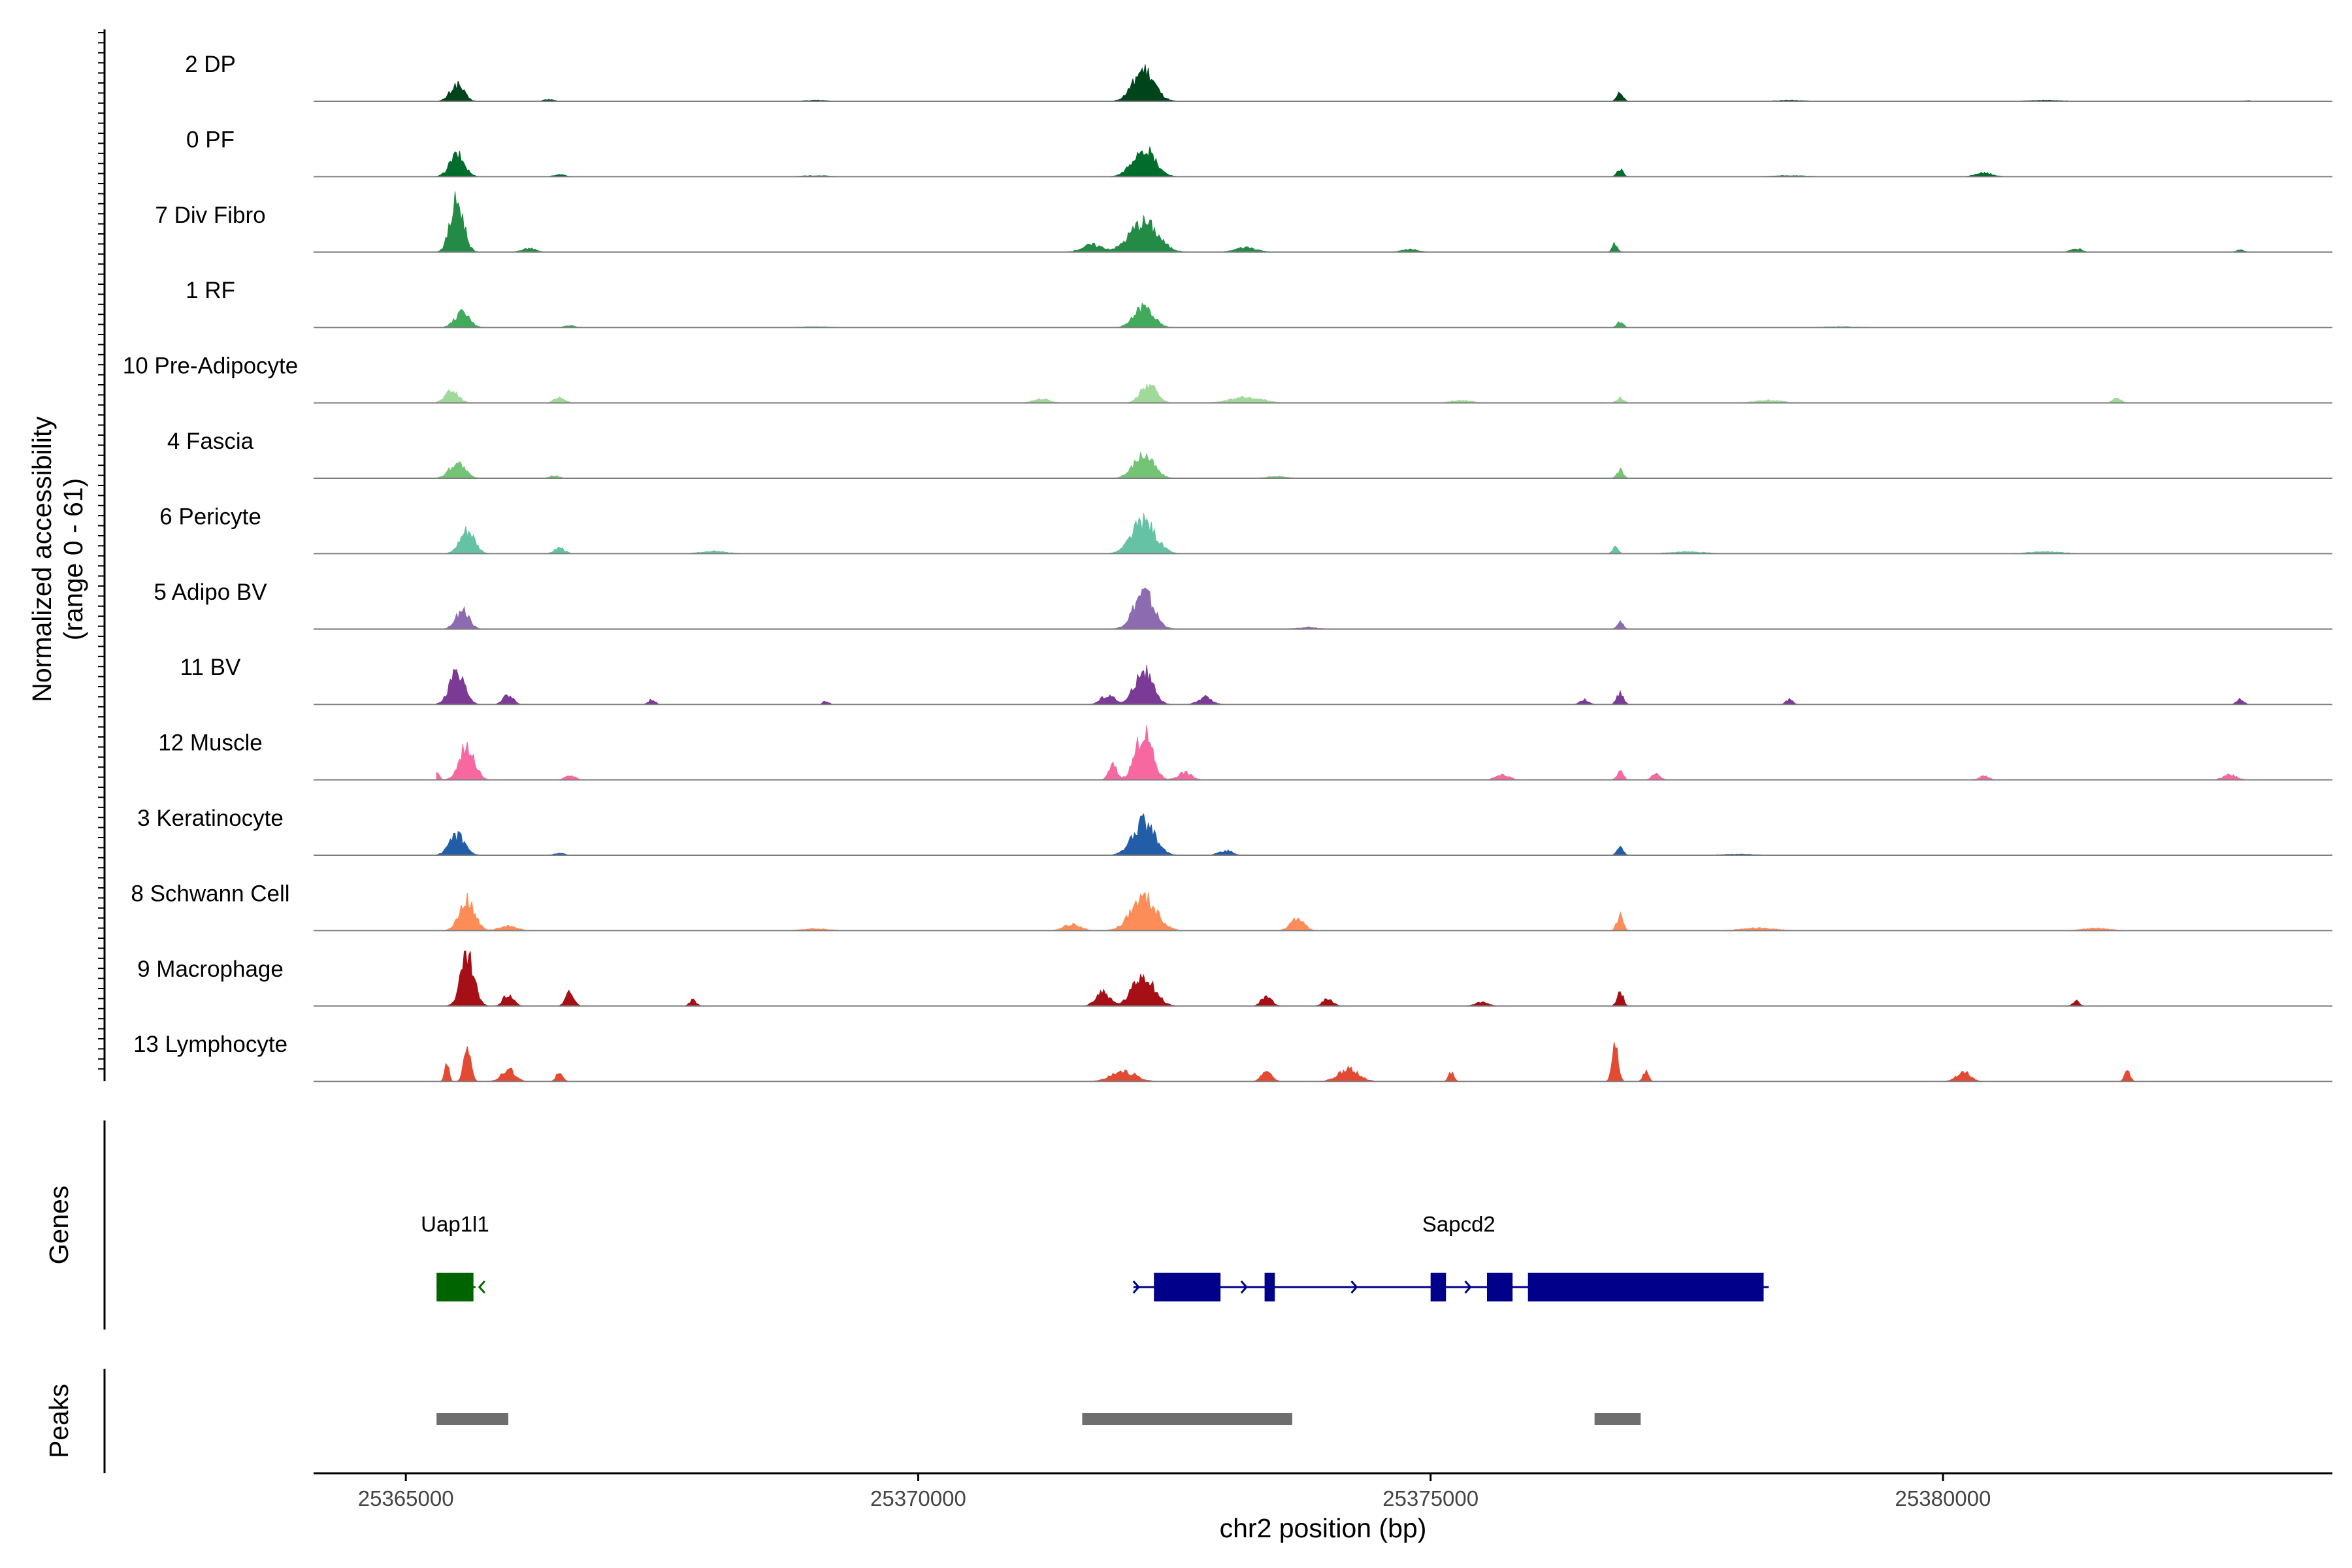 This screenshot has height=1568, width=2352. I want to click on x-axis-title: chr2 position (bp), so click(1323, 1528).